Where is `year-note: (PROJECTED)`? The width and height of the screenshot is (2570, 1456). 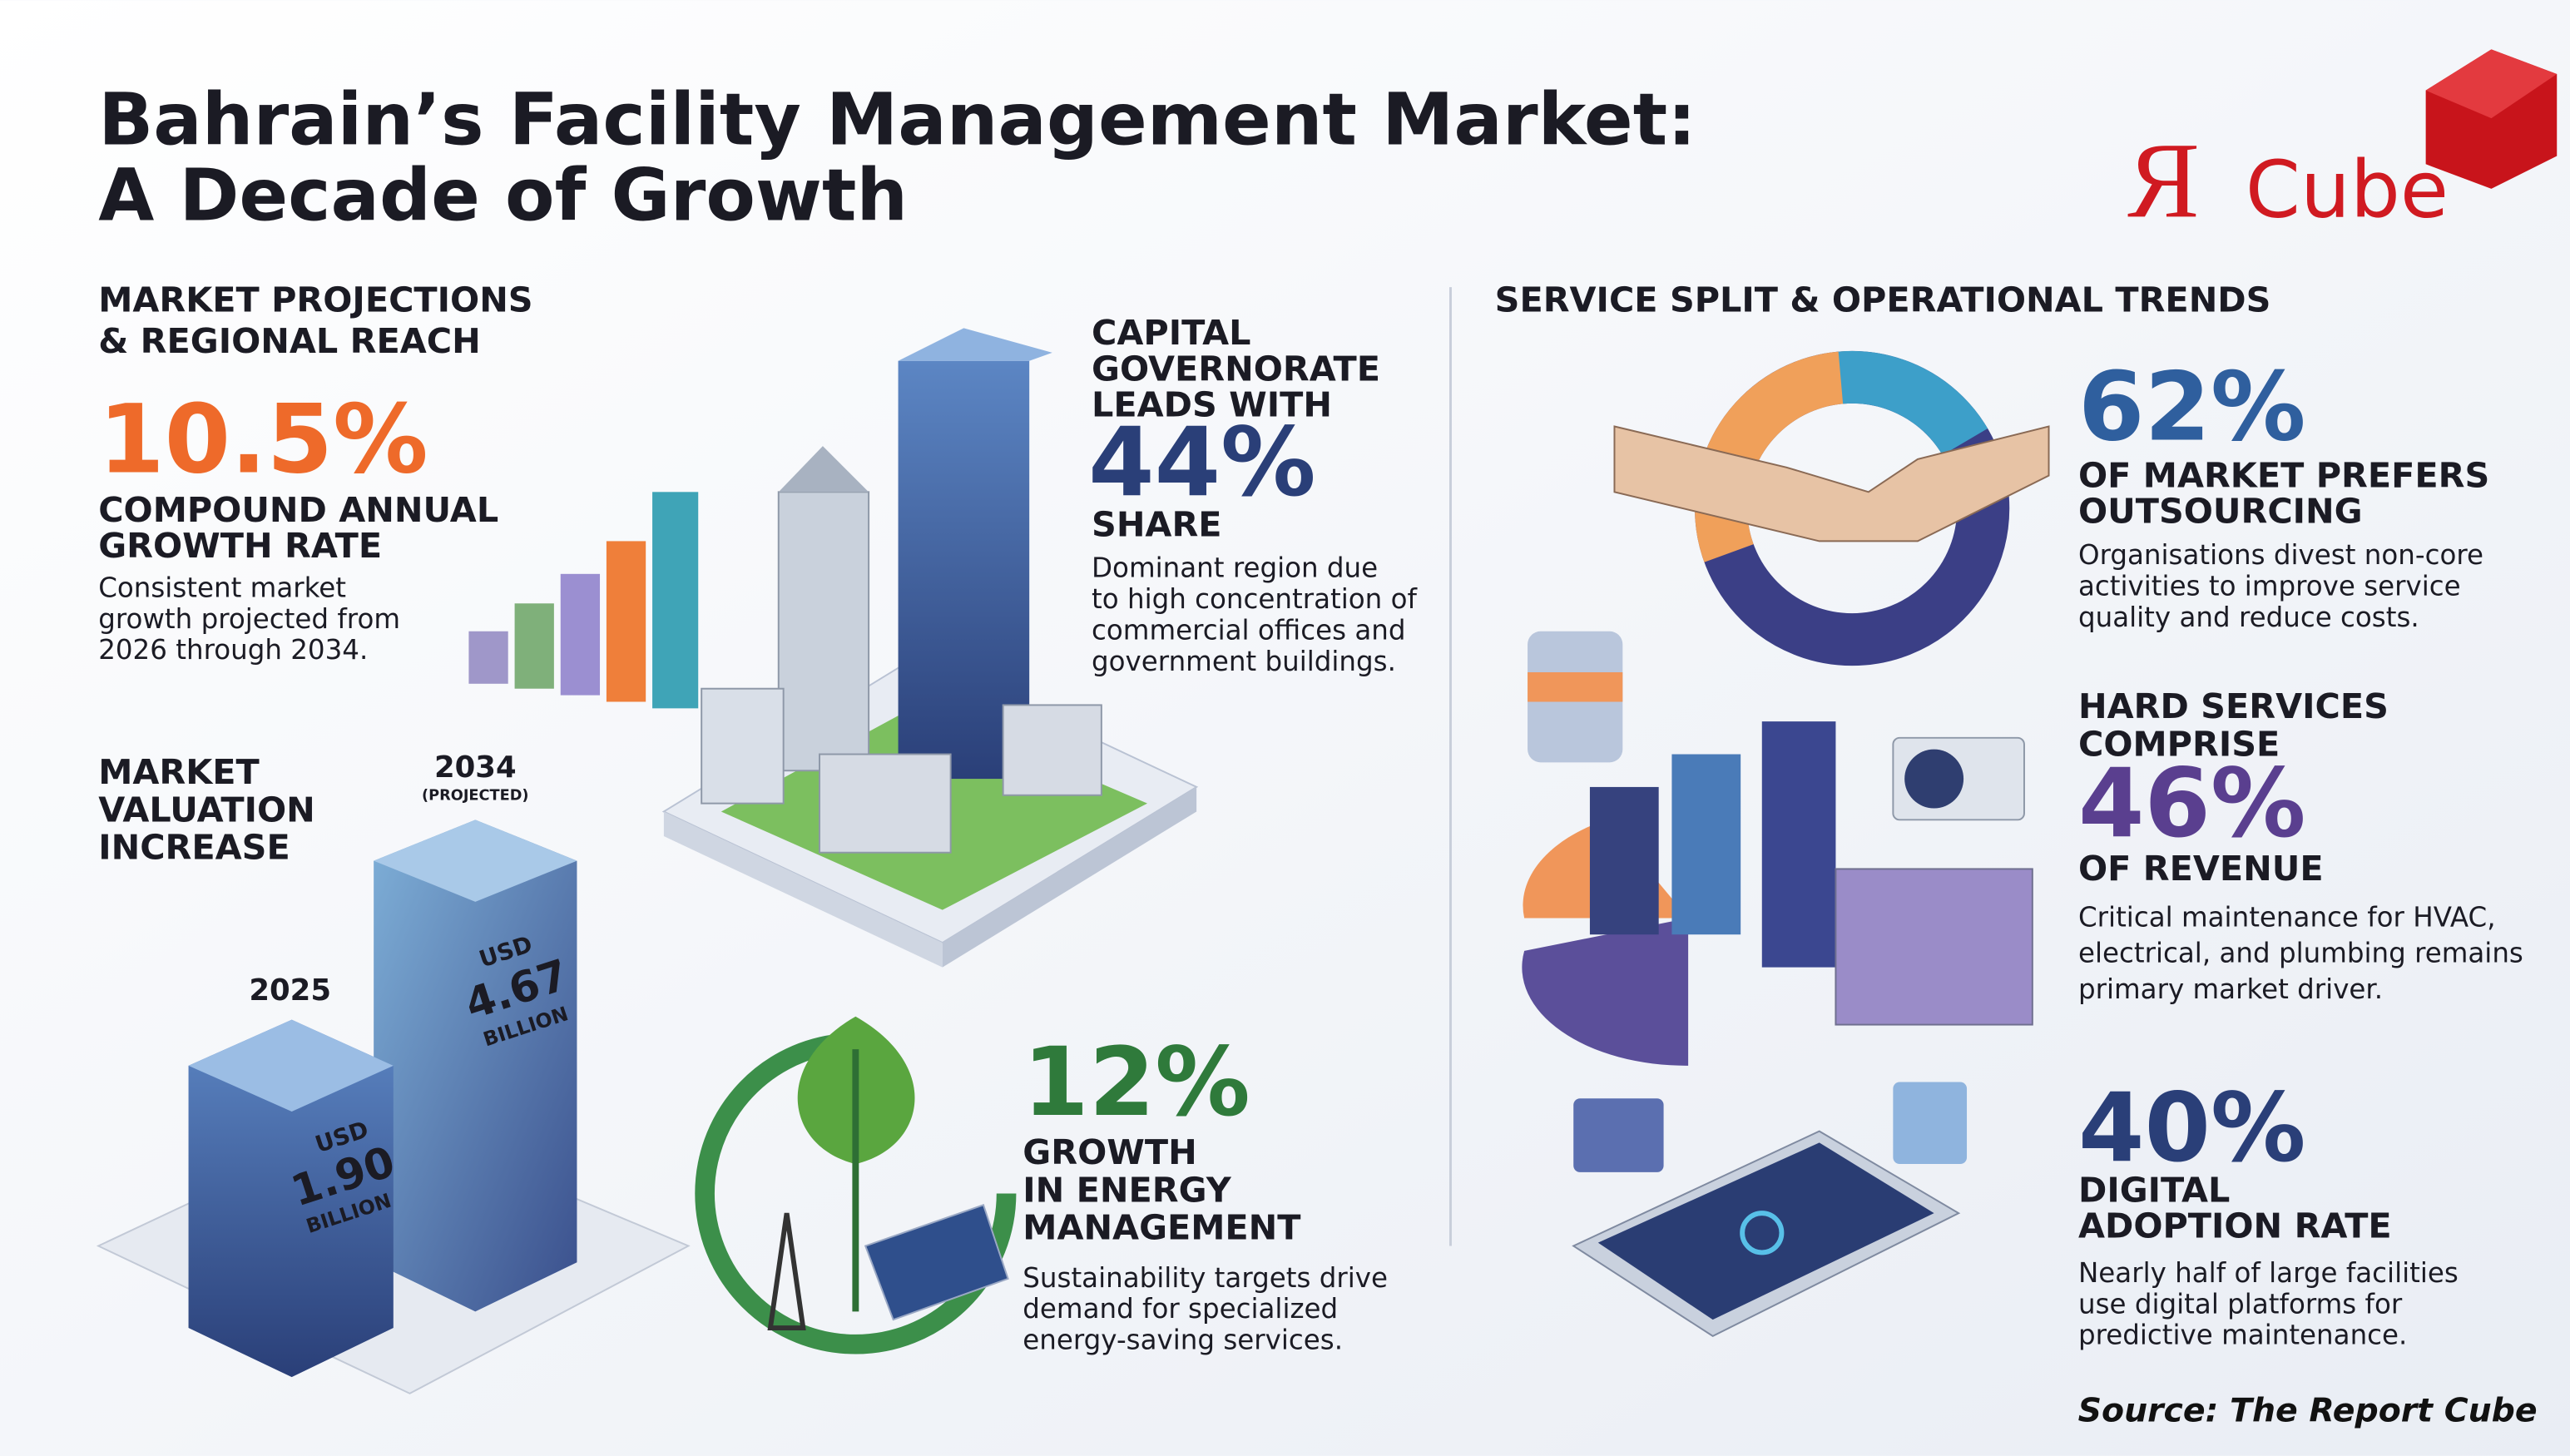
year-note: (PROJECTED) is located at coordinates (475, 796).